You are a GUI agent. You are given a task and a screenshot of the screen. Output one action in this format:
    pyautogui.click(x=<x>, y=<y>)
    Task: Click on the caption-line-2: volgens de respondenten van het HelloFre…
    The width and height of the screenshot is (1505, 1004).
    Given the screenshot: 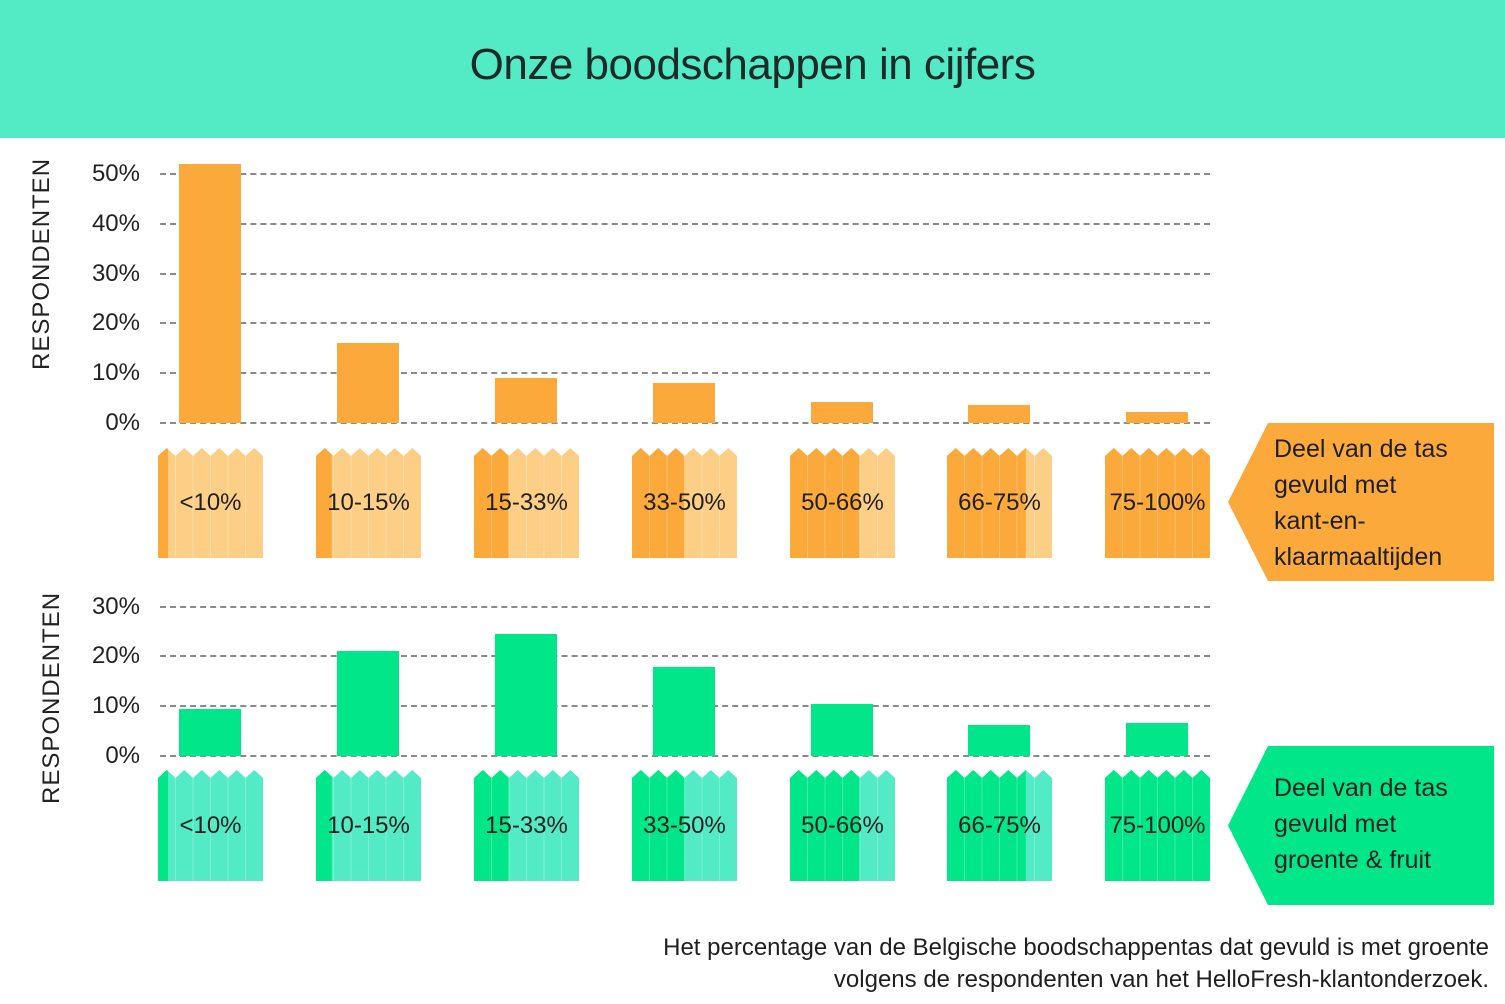 What is the action you would take?
    pyautogui.click(x=1161, y=979)
    